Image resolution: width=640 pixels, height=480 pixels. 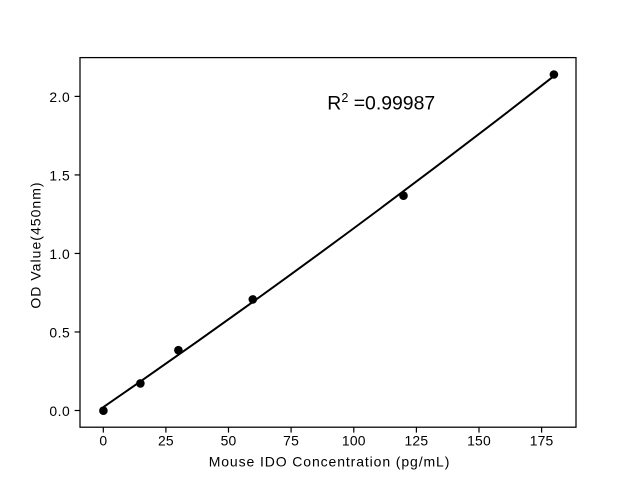 I want to click on svg-text: 25, so click(x=166, y=441).